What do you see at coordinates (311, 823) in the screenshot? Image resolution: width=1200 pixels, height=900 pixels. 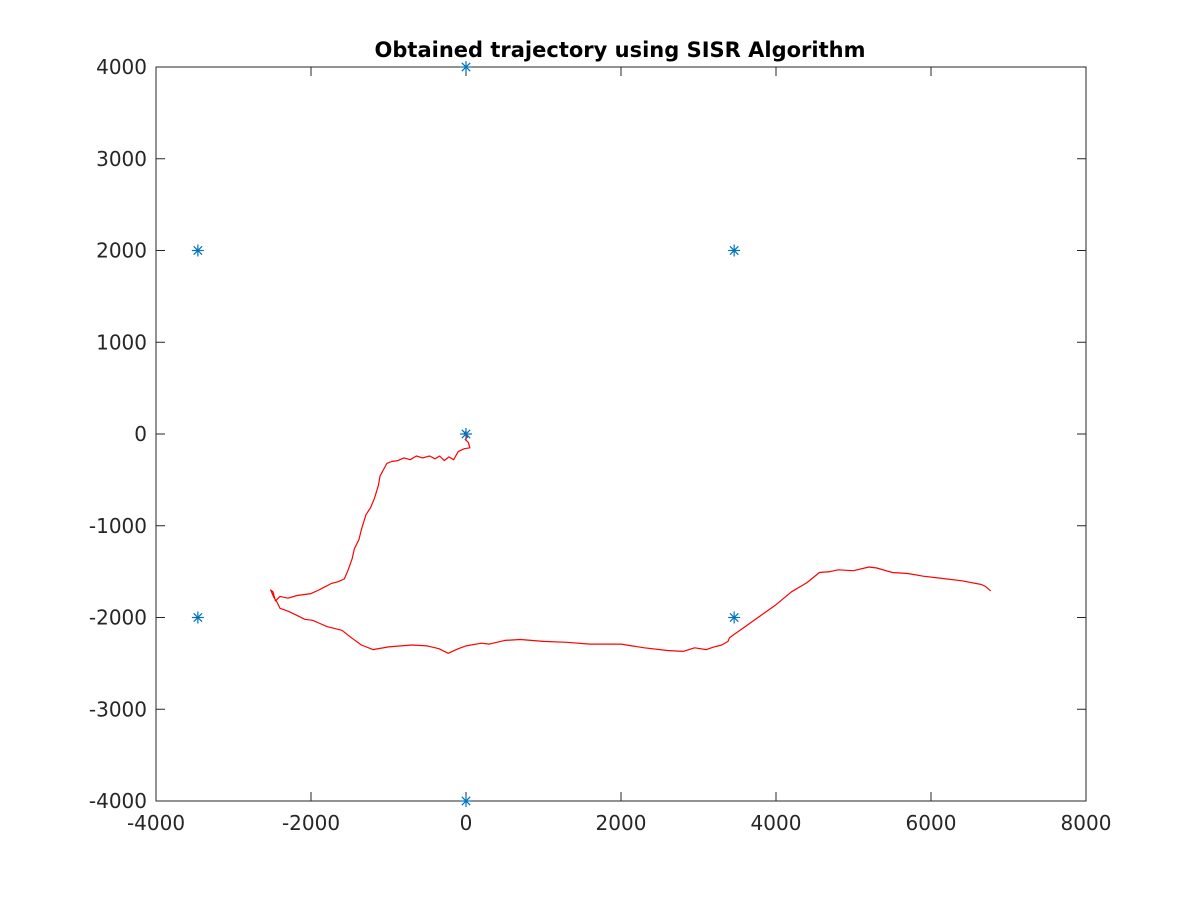 I see `x-tick-label: -2000` at bounding box center [311, 823].